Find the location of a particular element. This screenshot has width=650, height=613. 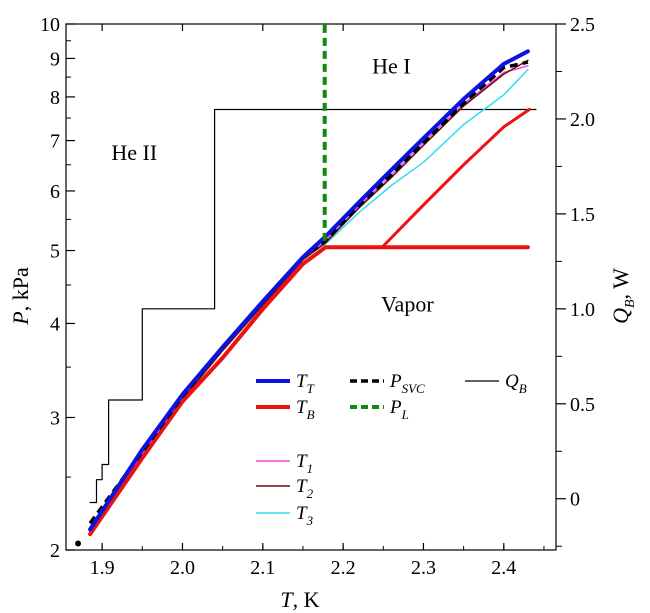

y2-tick-label: 0.5 is located at coordinates (582, 405).